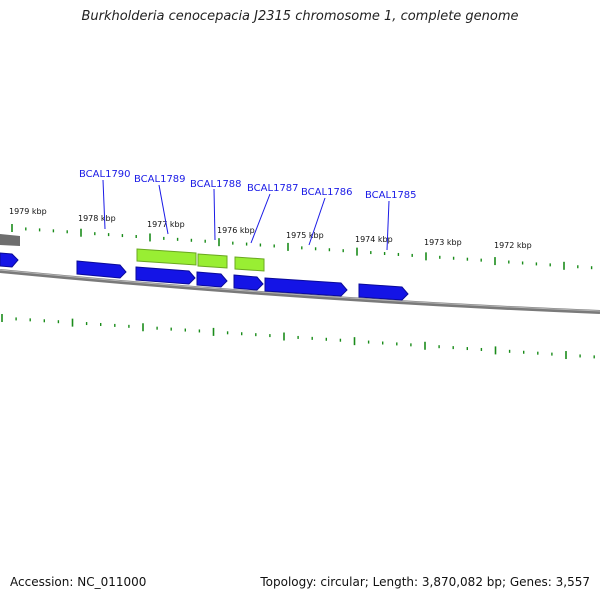 The width and height of the screenshot is (600, 600). I want to click on chromosome-backbone-highlight, so click(300, 290).